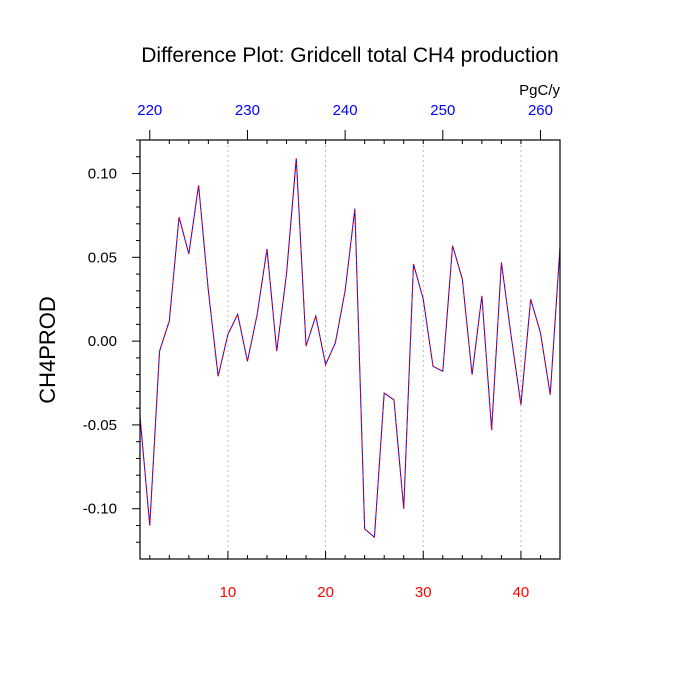 The image size is (700, 700). Describe the element at coordinates (102, 341) in the screenshot. I see `y-tick-label: 0.00` at that location.